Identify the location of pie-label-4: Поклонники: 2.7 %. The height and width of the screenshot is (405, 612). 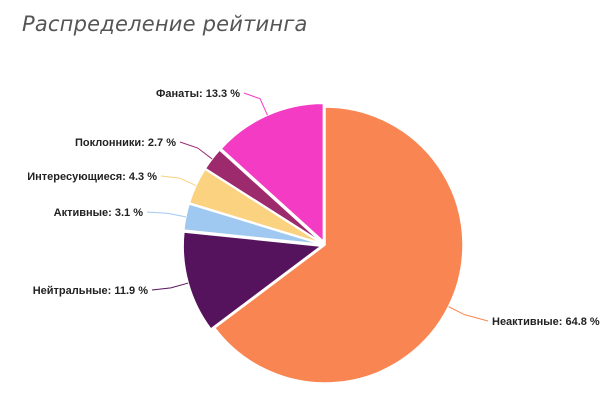
(125, 143).